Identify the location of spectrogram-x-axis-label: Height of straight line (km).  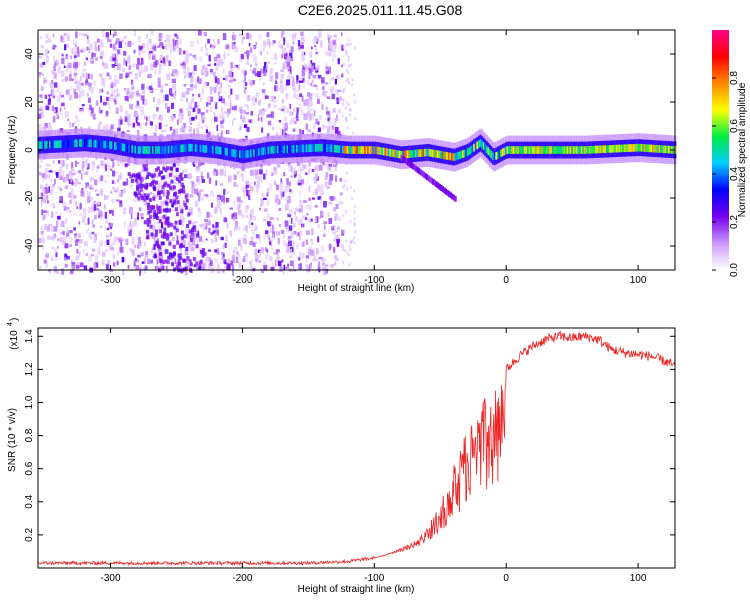
(356, 288).